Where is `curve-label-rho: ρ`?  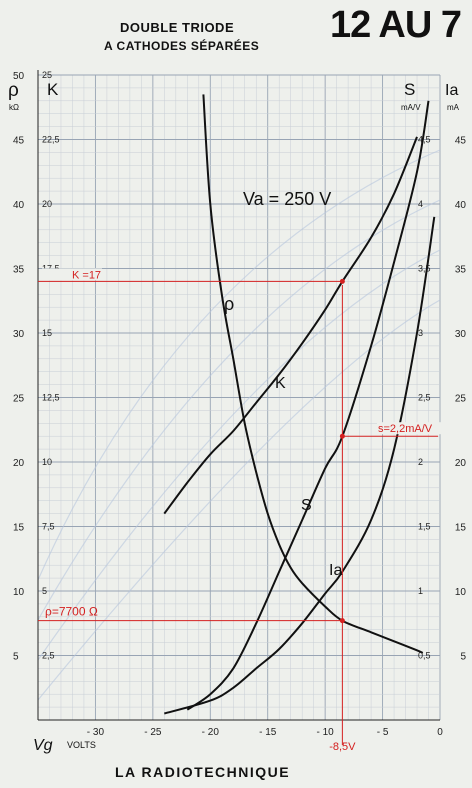
curve-label-rho: ρ is located at coordinates (229, 304).